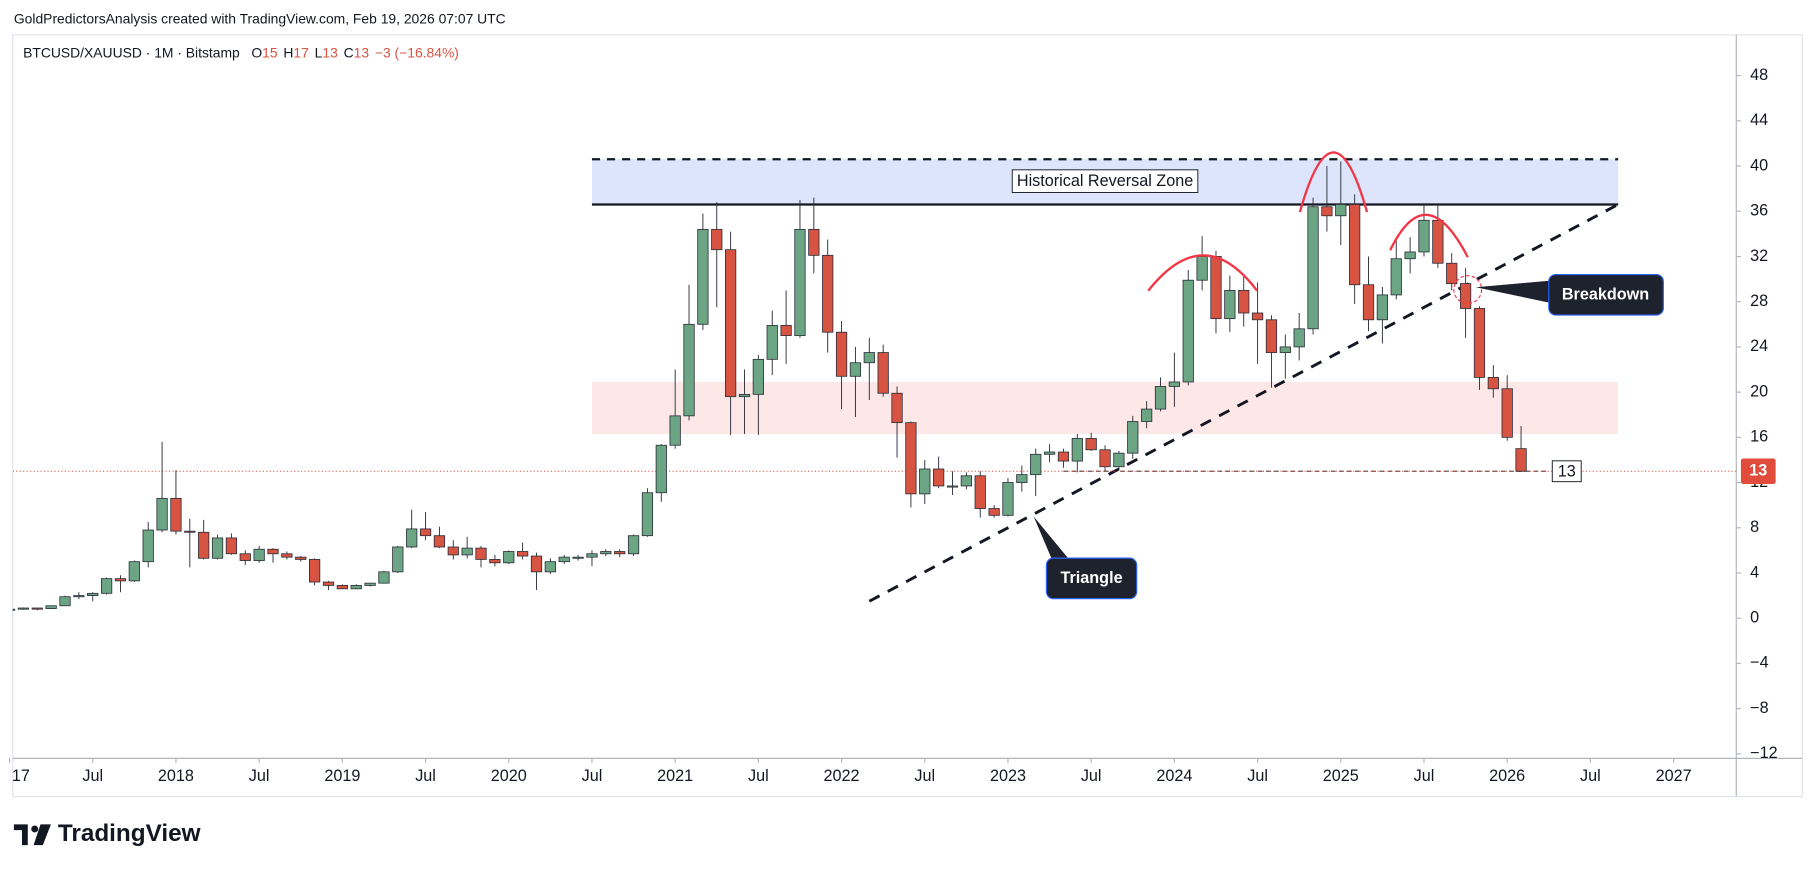  Describe the element at coordinates (1008, 776) in the screenshot. I see `x-tick-label: 2023` at that location.